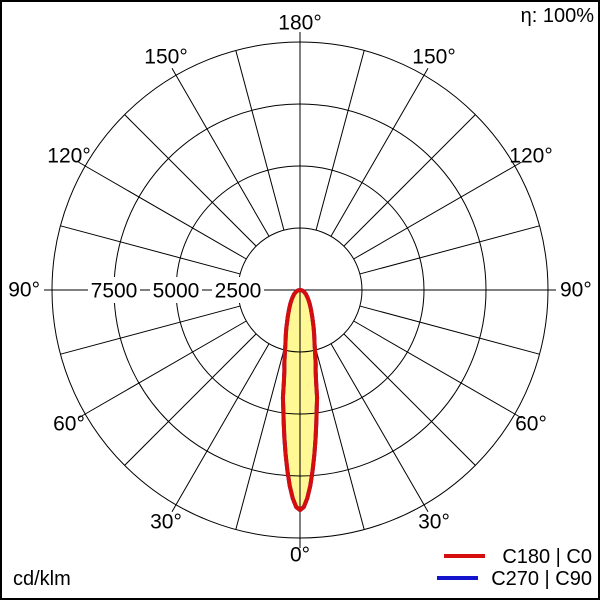  I want to click on angle-label-30-left: 30°, so click(166, 522).